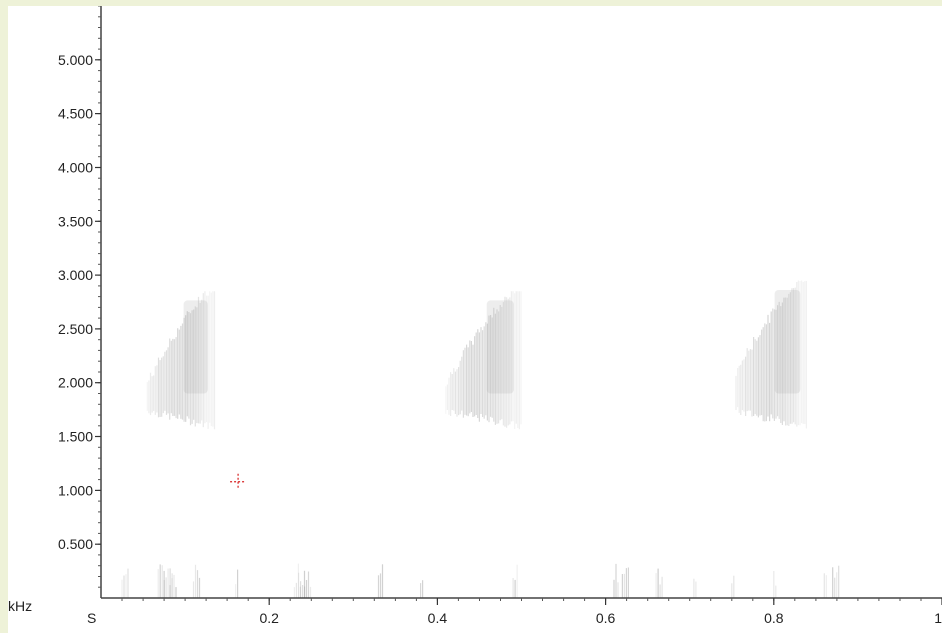 This screenshot has height=633, width=942. I want to click on y-tick-label: 1.000, so click(75, 490).